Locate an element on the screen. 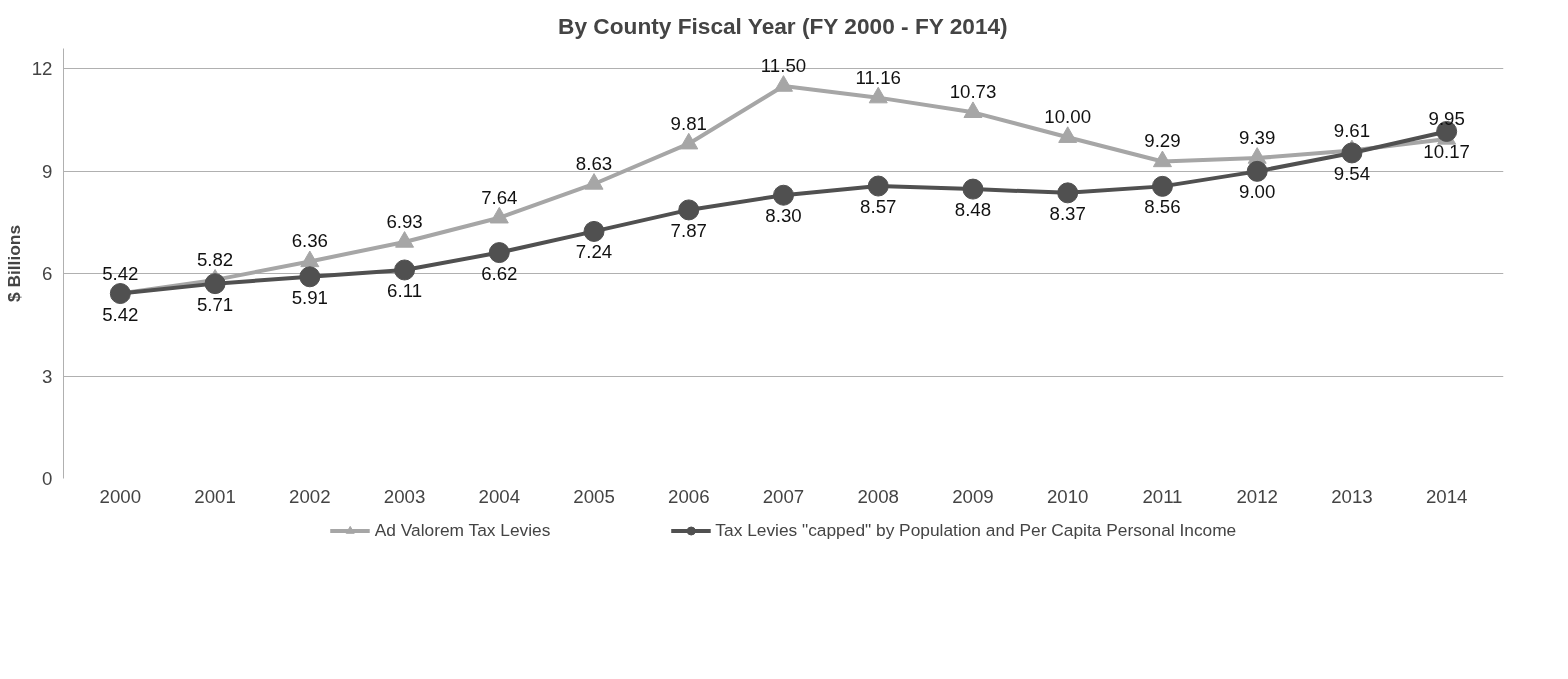 This screenshot has height=679, width=1568. x-tick-label: 2009 is located at coordinates (973, 496).